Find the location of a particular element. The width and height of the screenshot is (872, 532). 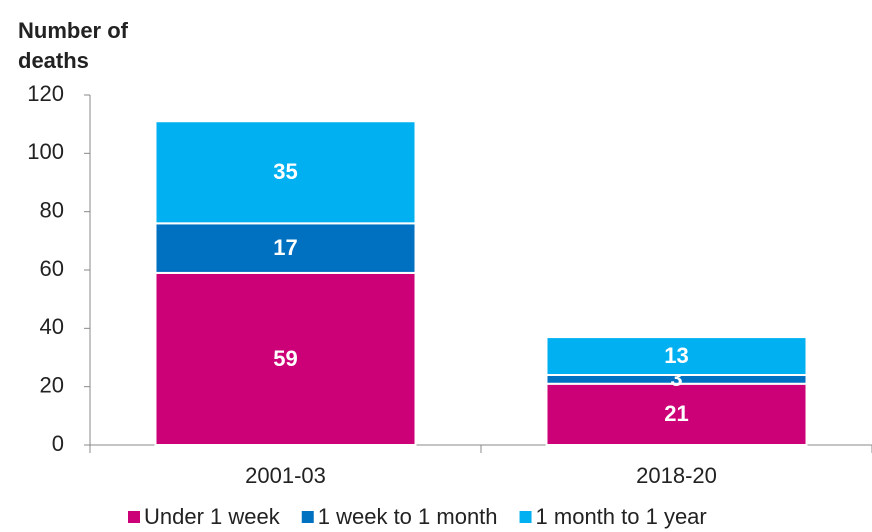

legend-label: 1 month to 1 year is located at coordinates (621, 516).